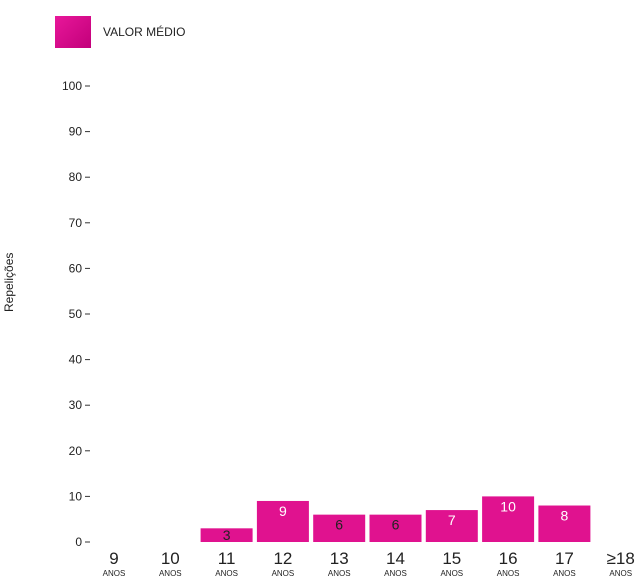 This screenshot has height=581, width=638. I want to click on x-tick-label: 12, so click(282, 558).